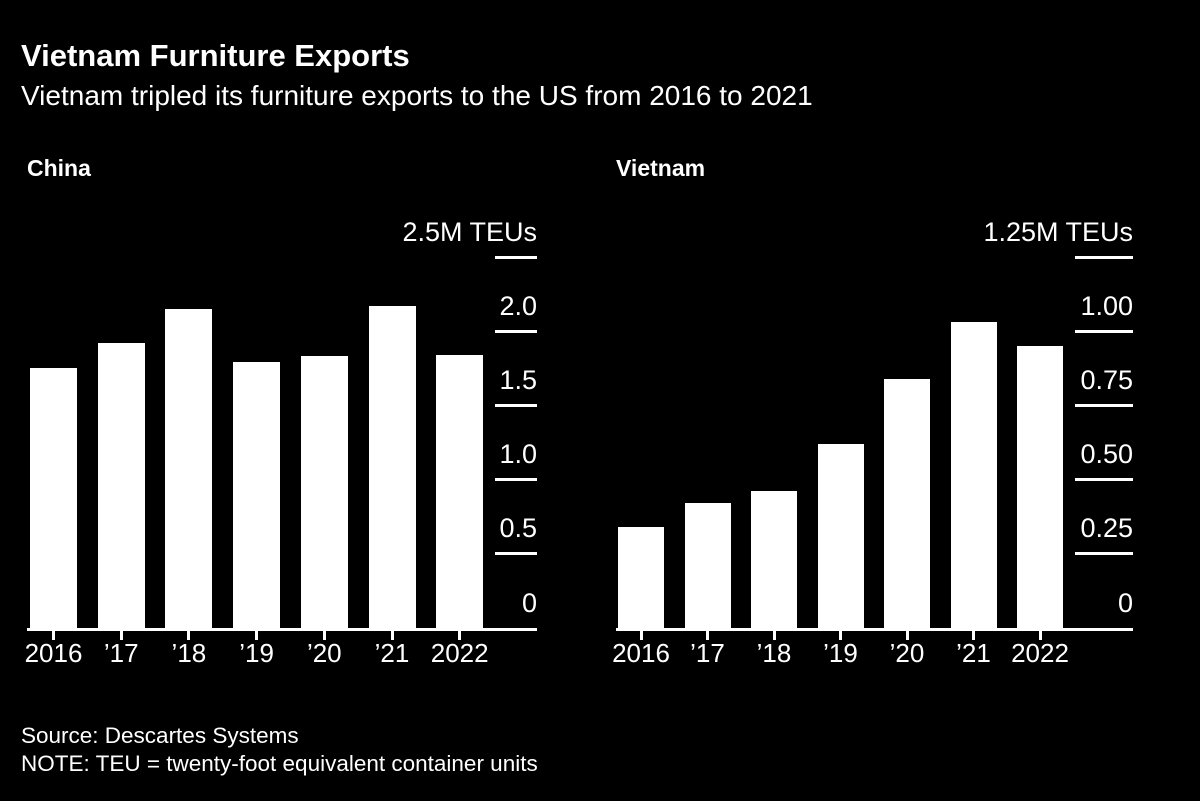 The height and width of the screenshot is (801, 1200). Describe the element at coordinates (518, 528) in the screenshot. I see `y-label-0.5: 0.5` at that location.